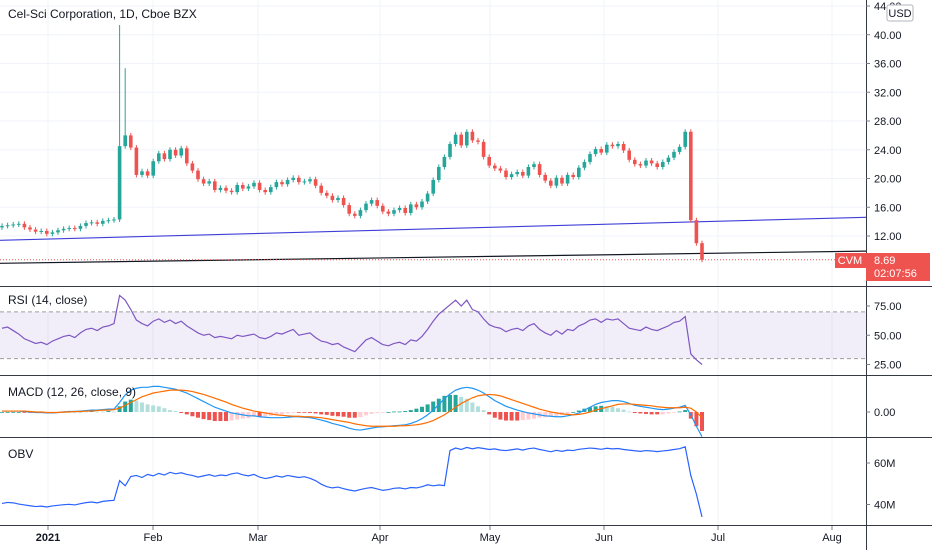 This screenshot has height=550, width=932. What do you see at coordinates (433, 257) in the screenshot?
I see `trend-line-lower` at bounding box center [433, 257].